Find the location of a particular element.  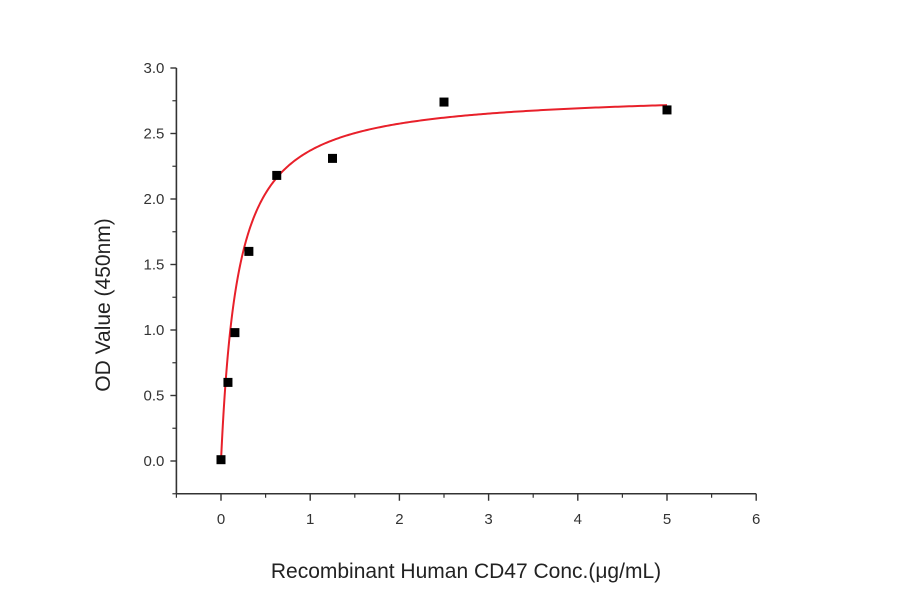

y-tick-label: 3.0 is located at coordinates (154, 68).